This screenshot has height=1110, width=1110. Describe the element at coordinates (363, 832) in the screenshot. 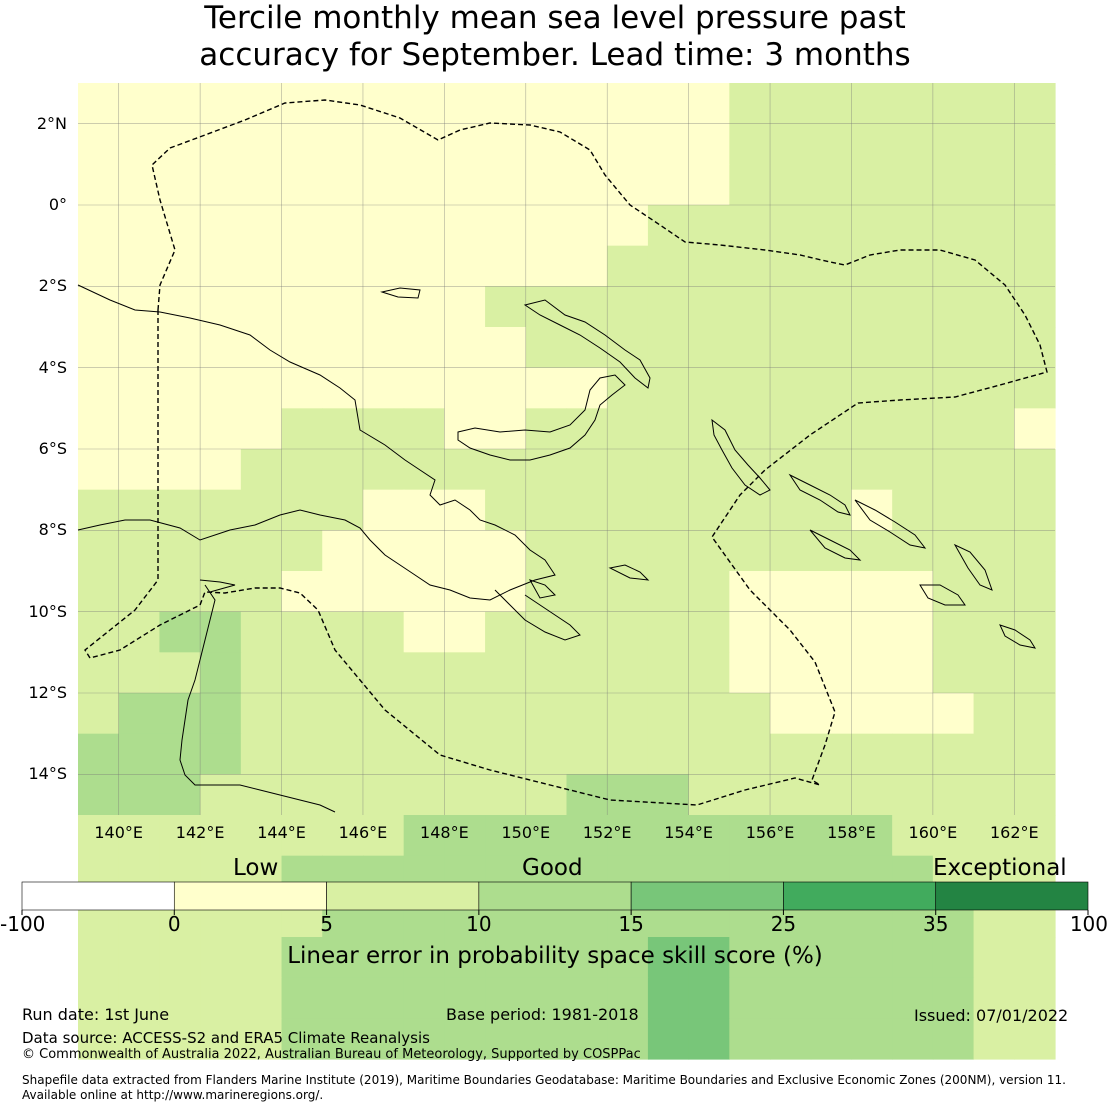

I see `longitude-label: 146°E` at that location.